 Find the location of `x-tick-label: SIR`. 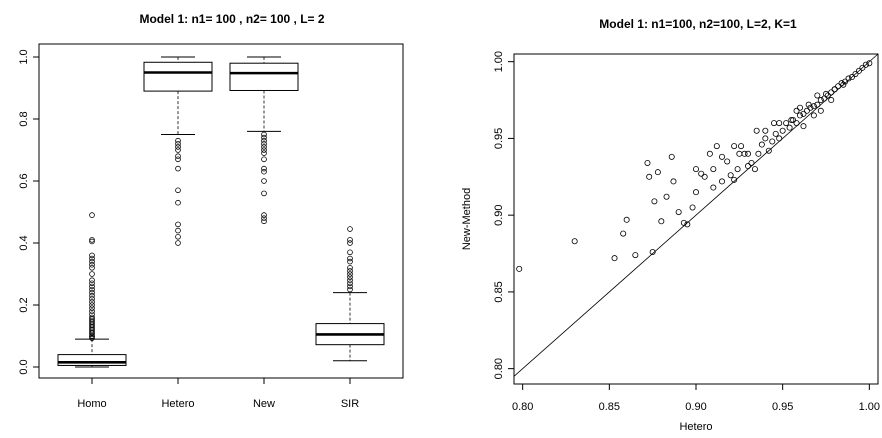

x-tick-label: SIR is located at coordinates (350, 404).